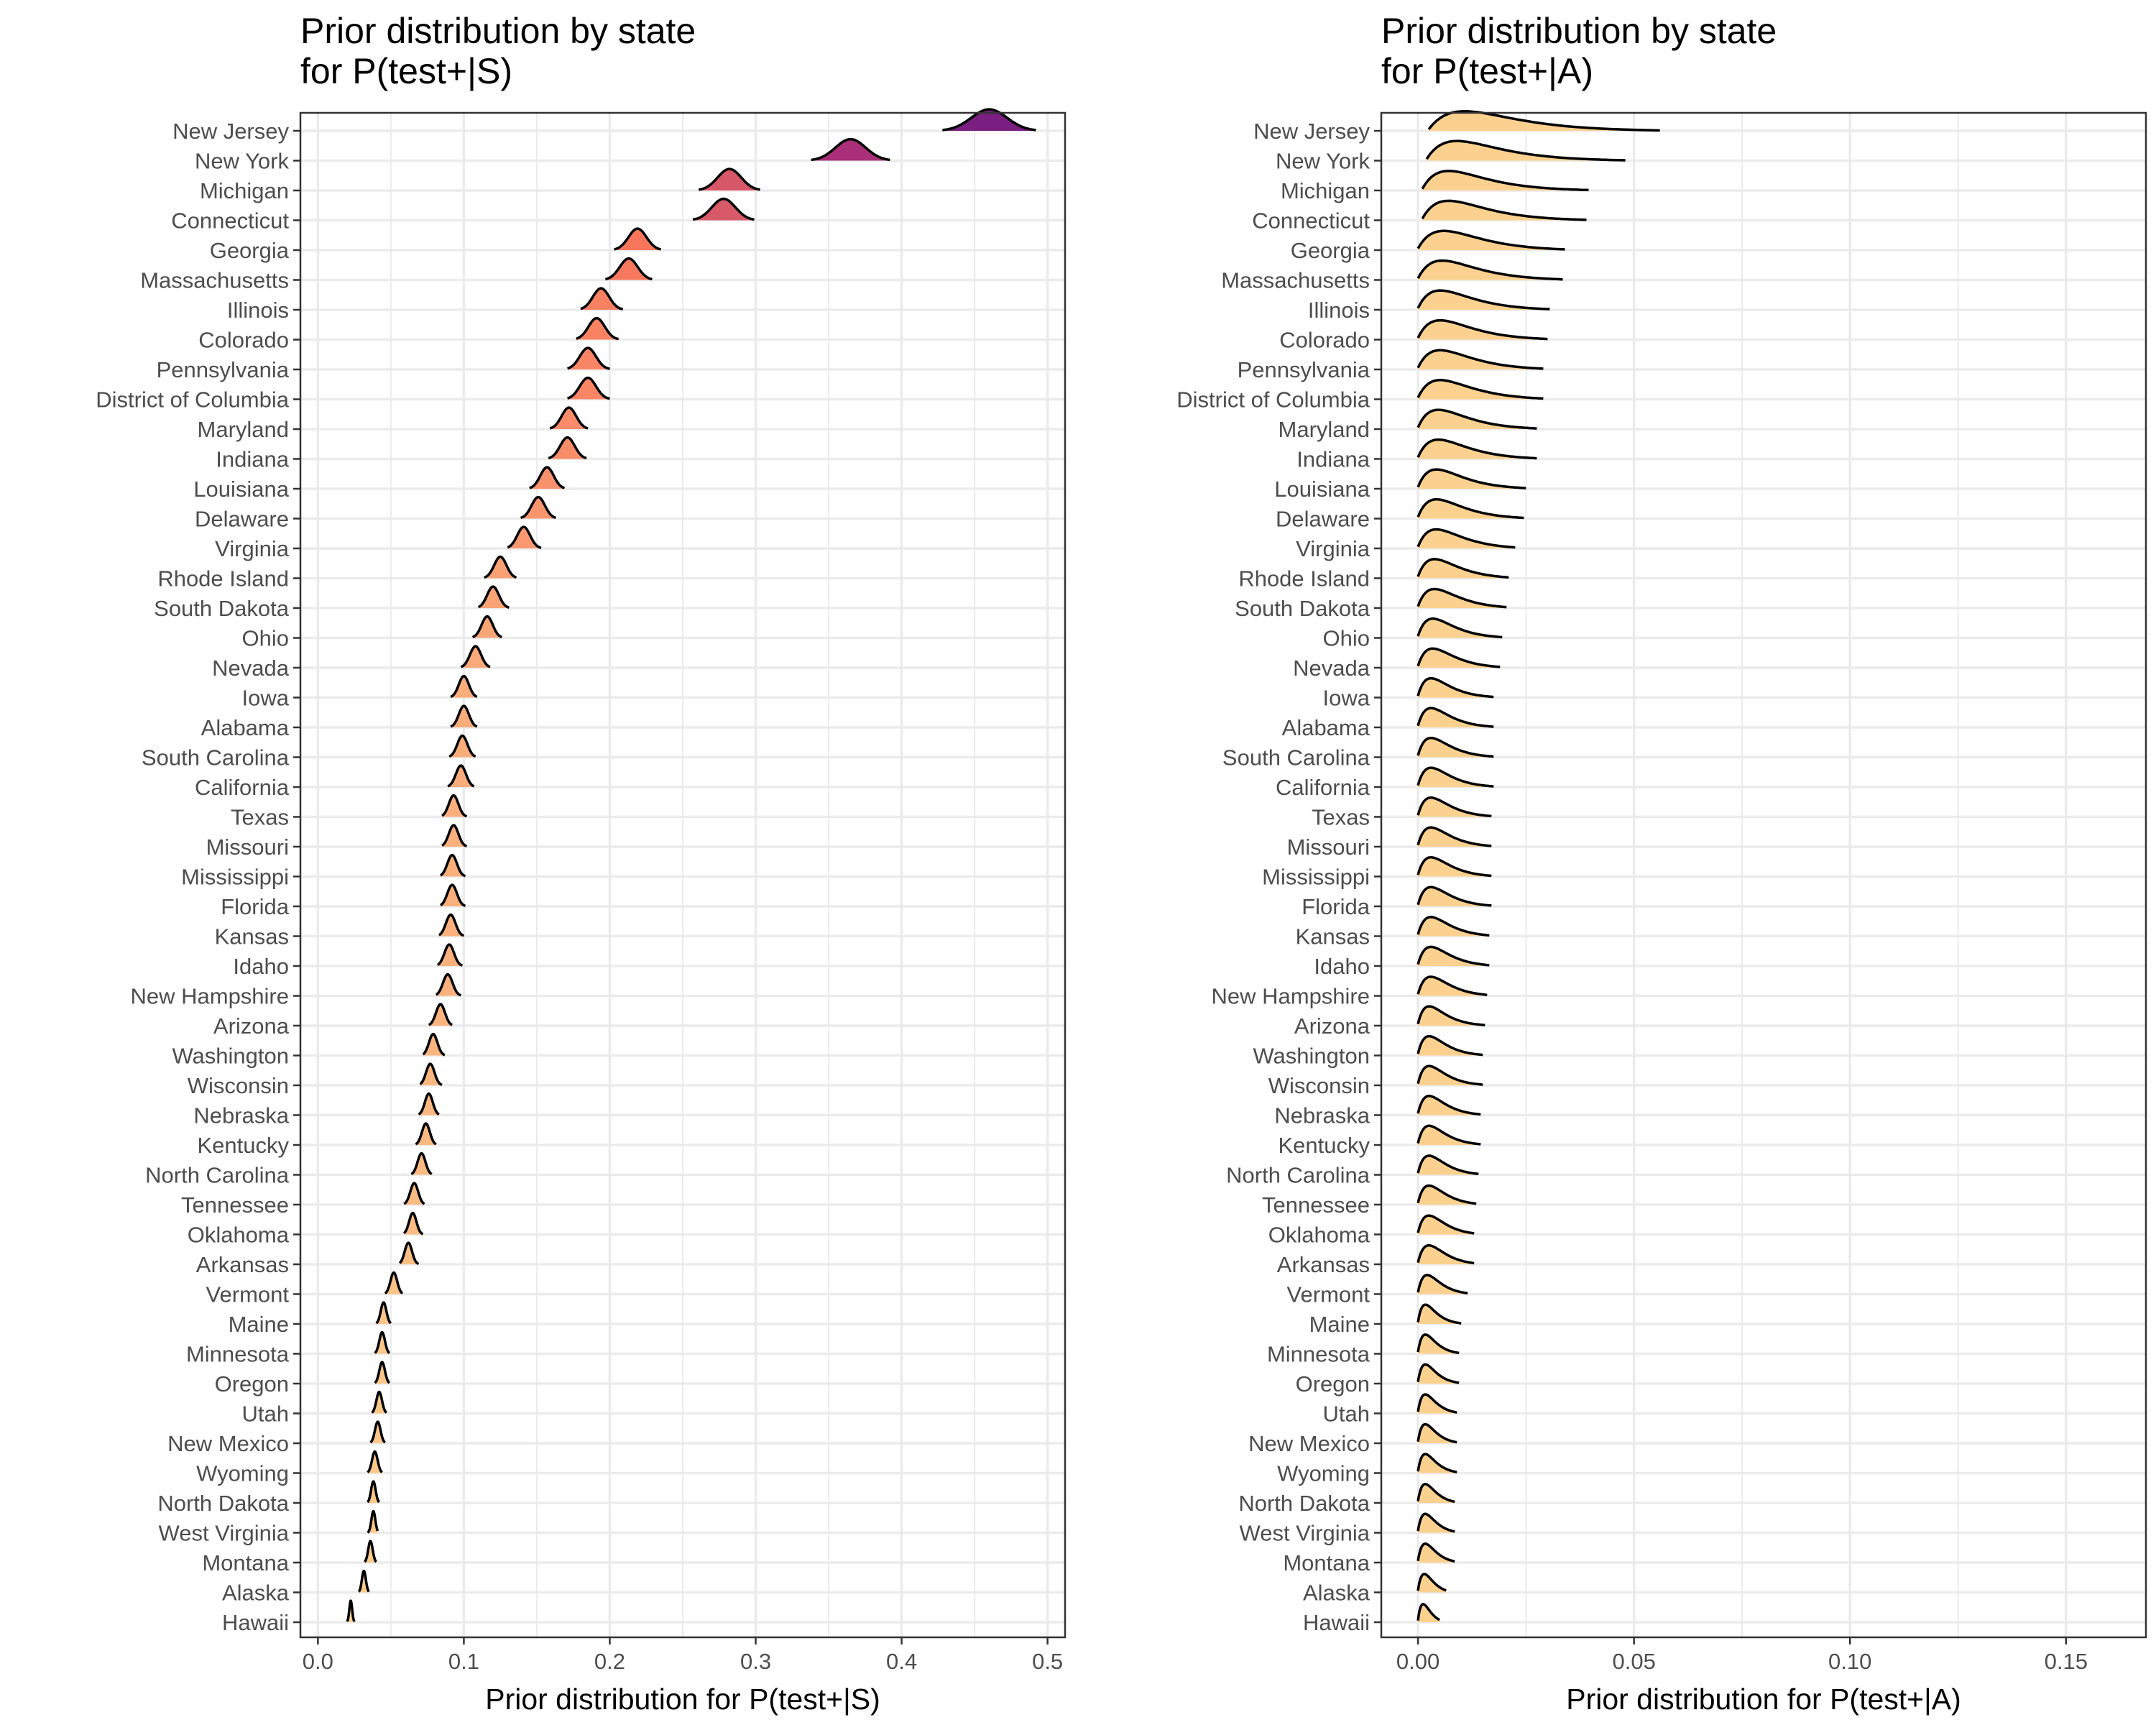  Describe the element at coordinates (193, 400) in the screenshot. I see `y-tick-label: District of Columbia` at that location.